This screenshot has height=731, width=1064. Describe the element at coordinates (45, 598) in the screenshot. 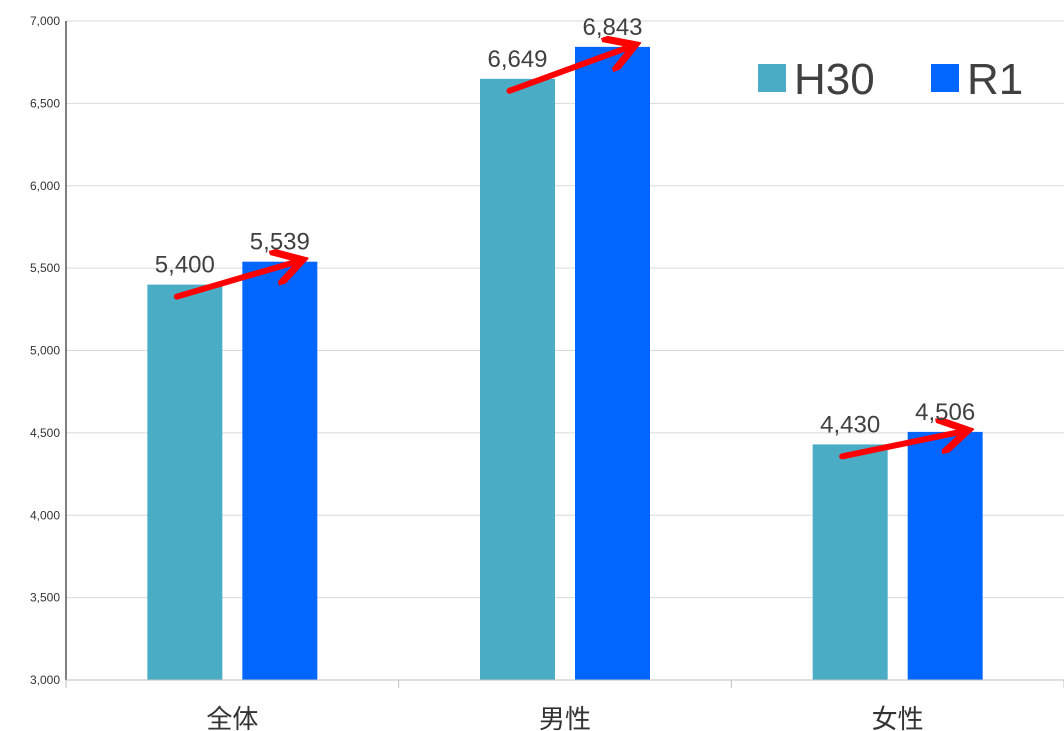

I see `y-tick-label: 3,500` at that location.